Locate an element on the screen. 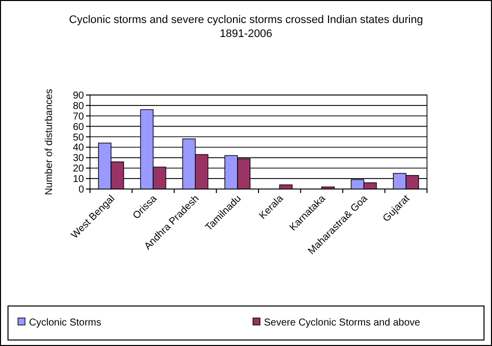 This screenshot has width=492, height=346. y-tick-label: 90 is located at coordinates (78, 96).